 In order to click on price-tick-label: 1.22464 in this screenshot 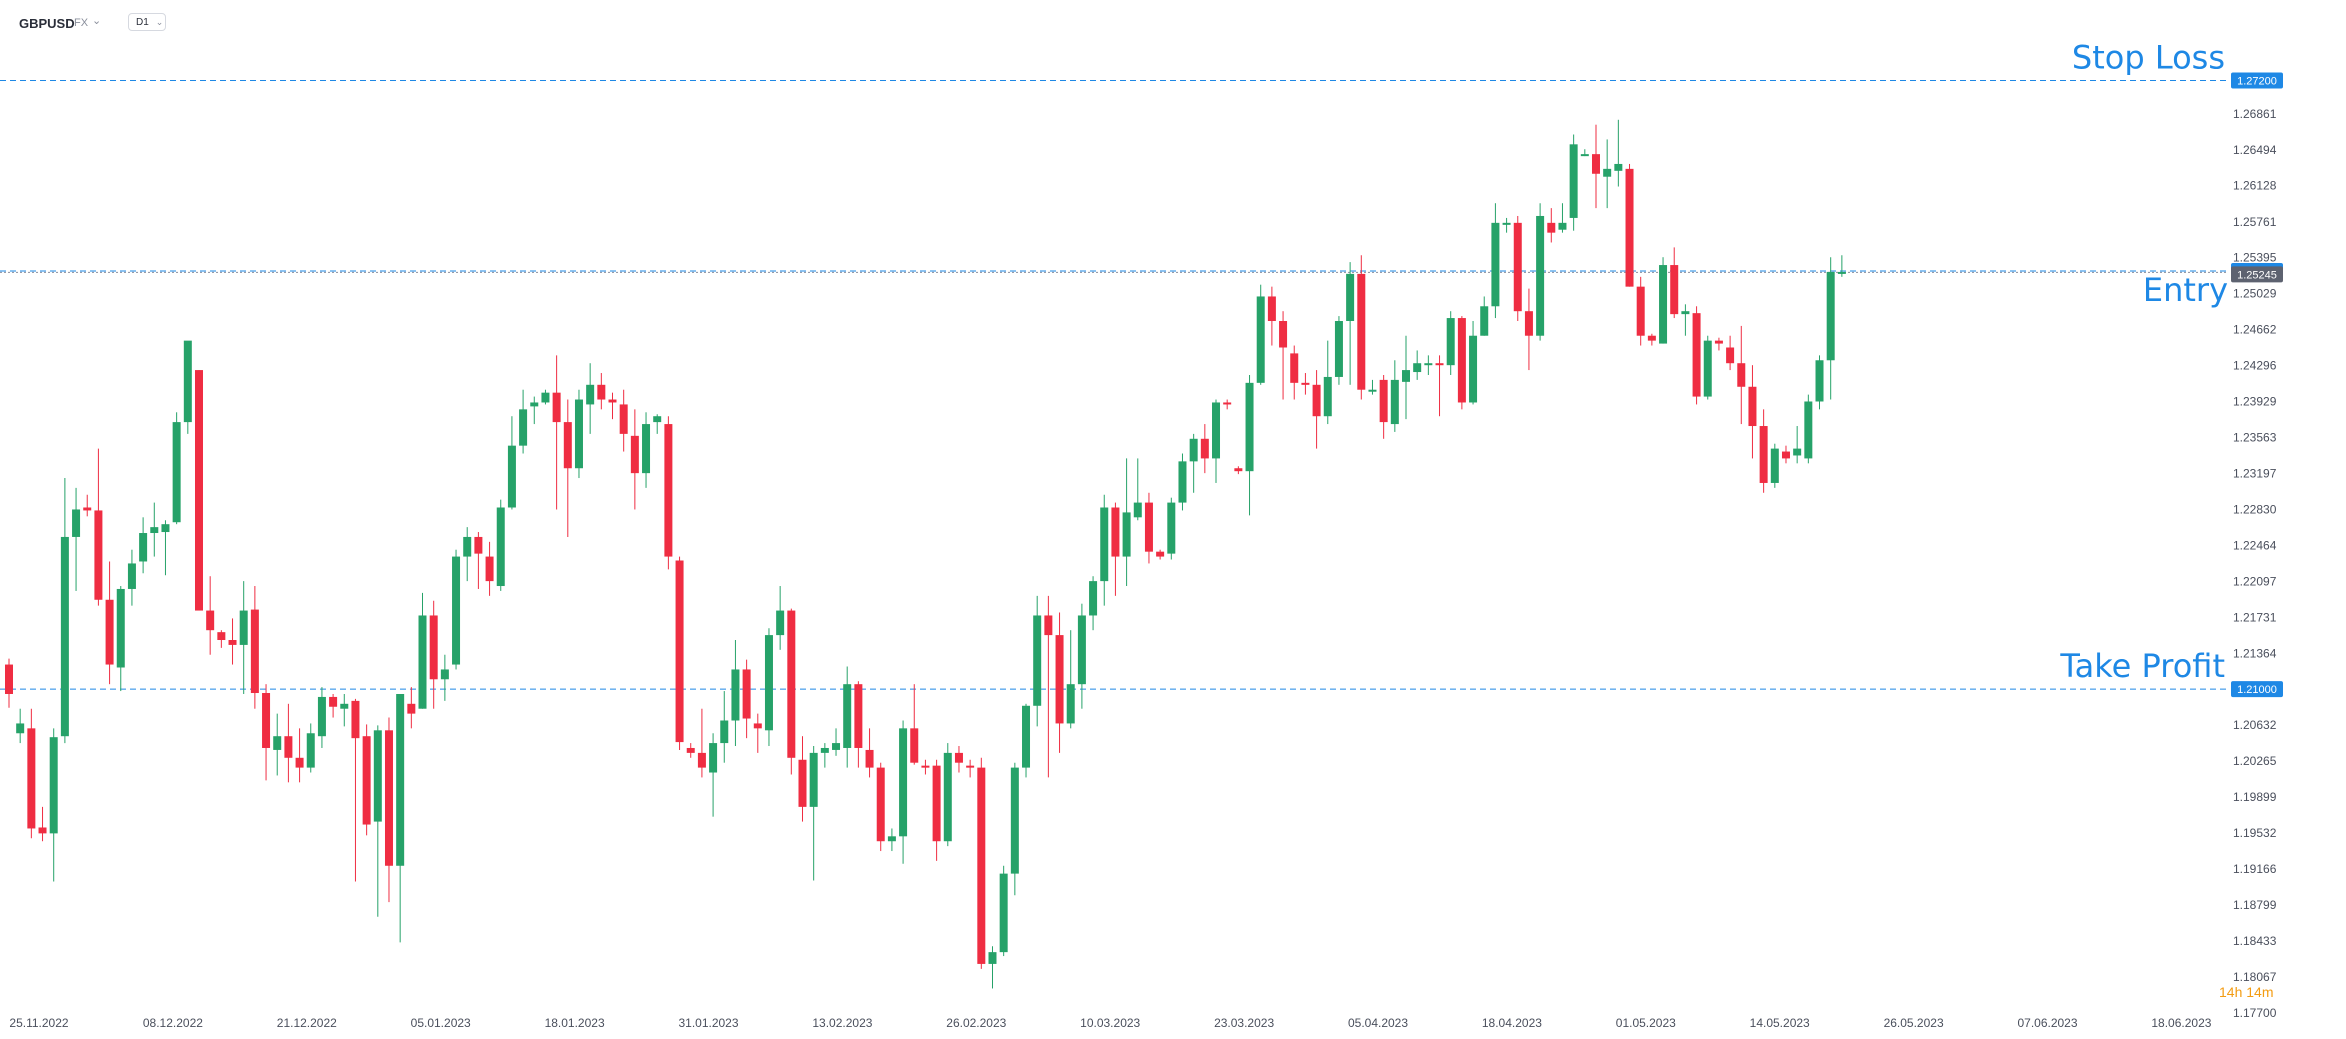, I will do `click(2255, 545)`.